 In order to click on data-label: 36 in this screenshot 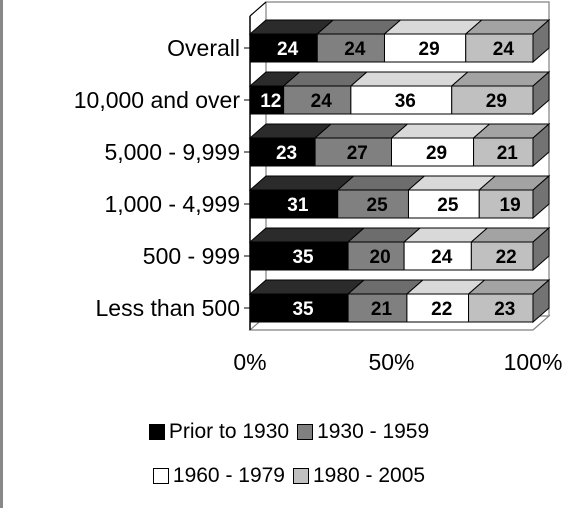, I will do `click(405, 101)`.